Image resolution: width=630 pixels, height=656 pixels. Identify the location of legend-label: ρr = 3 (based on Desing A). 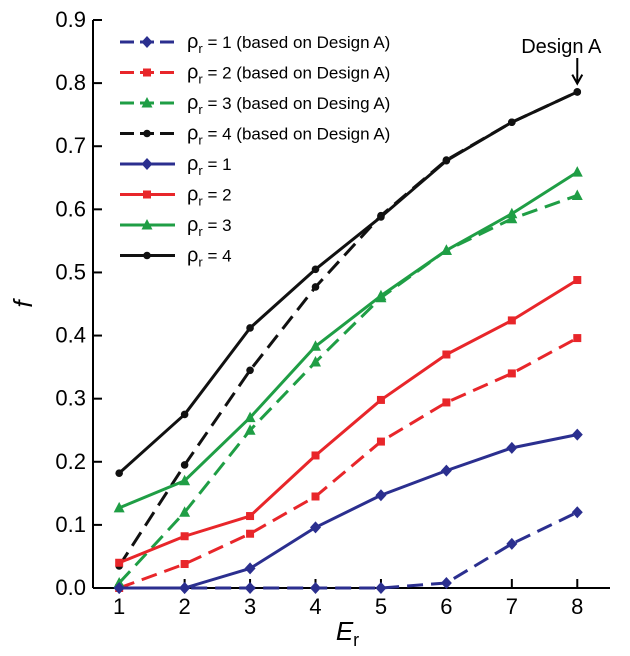
(288, 104).